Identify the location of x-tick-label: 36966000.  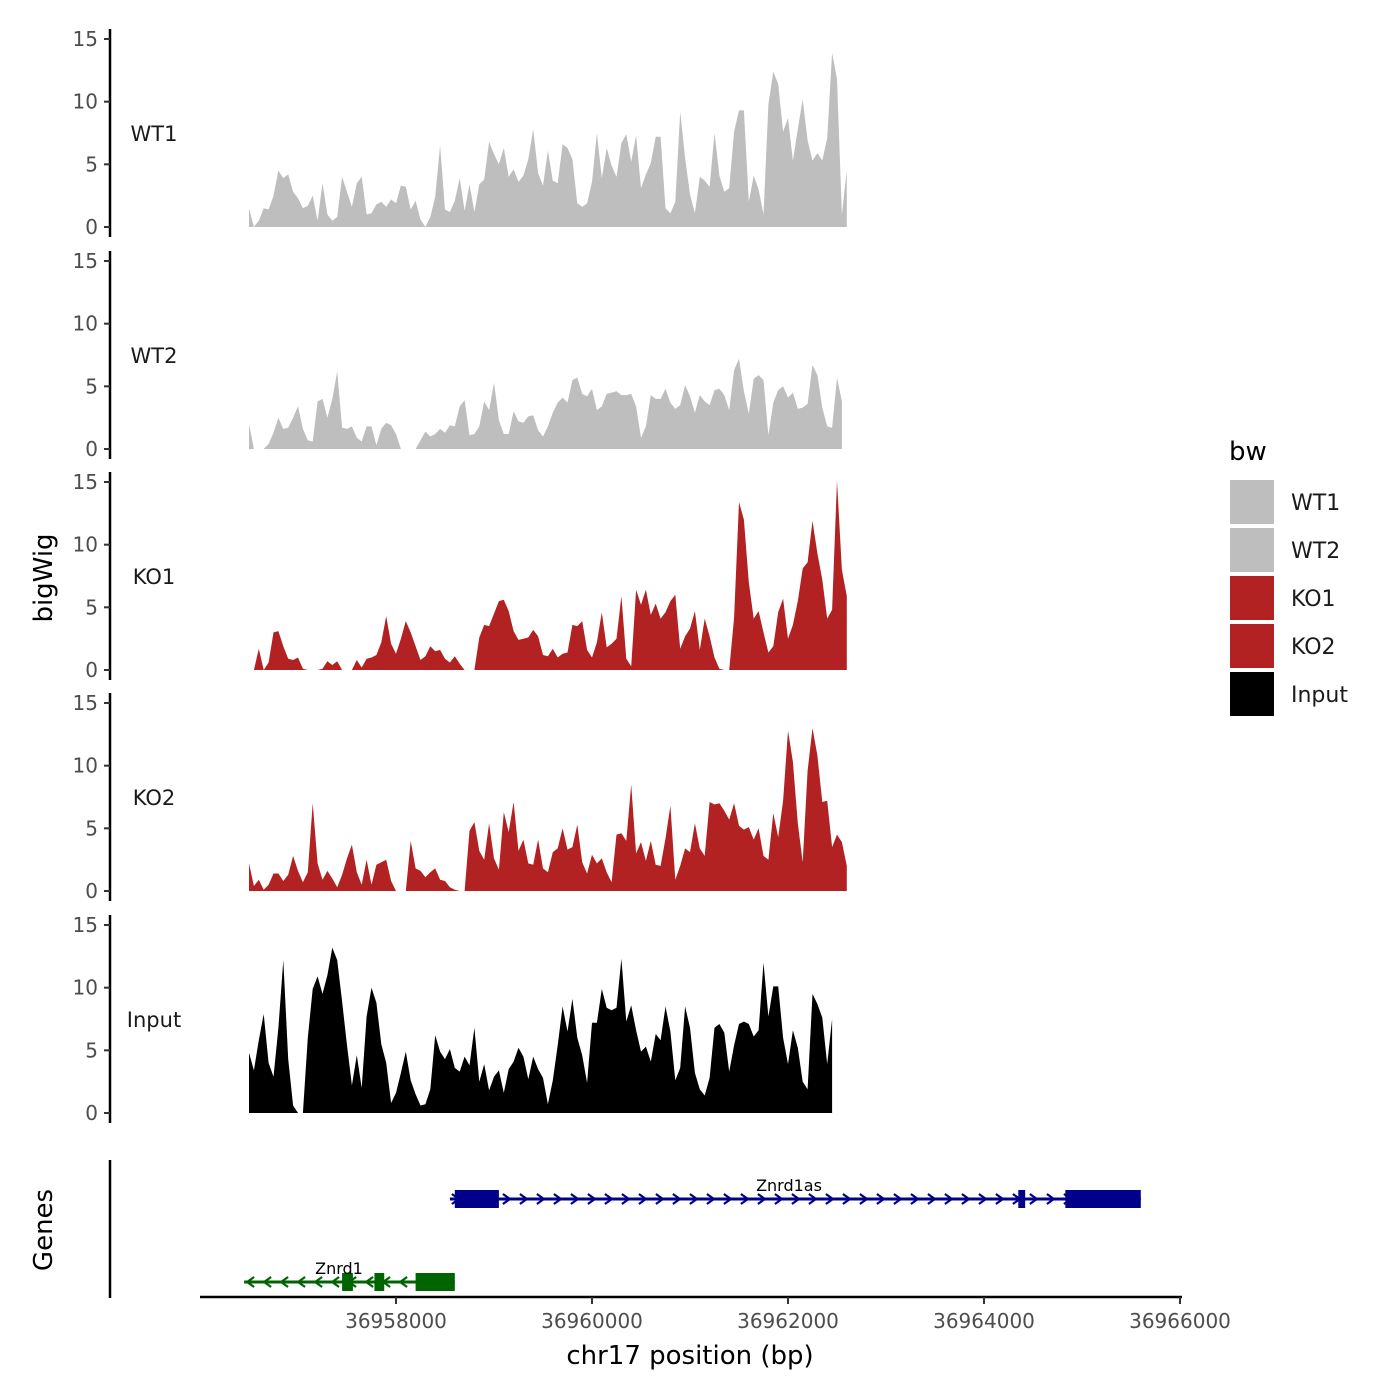
(1180, 1321).